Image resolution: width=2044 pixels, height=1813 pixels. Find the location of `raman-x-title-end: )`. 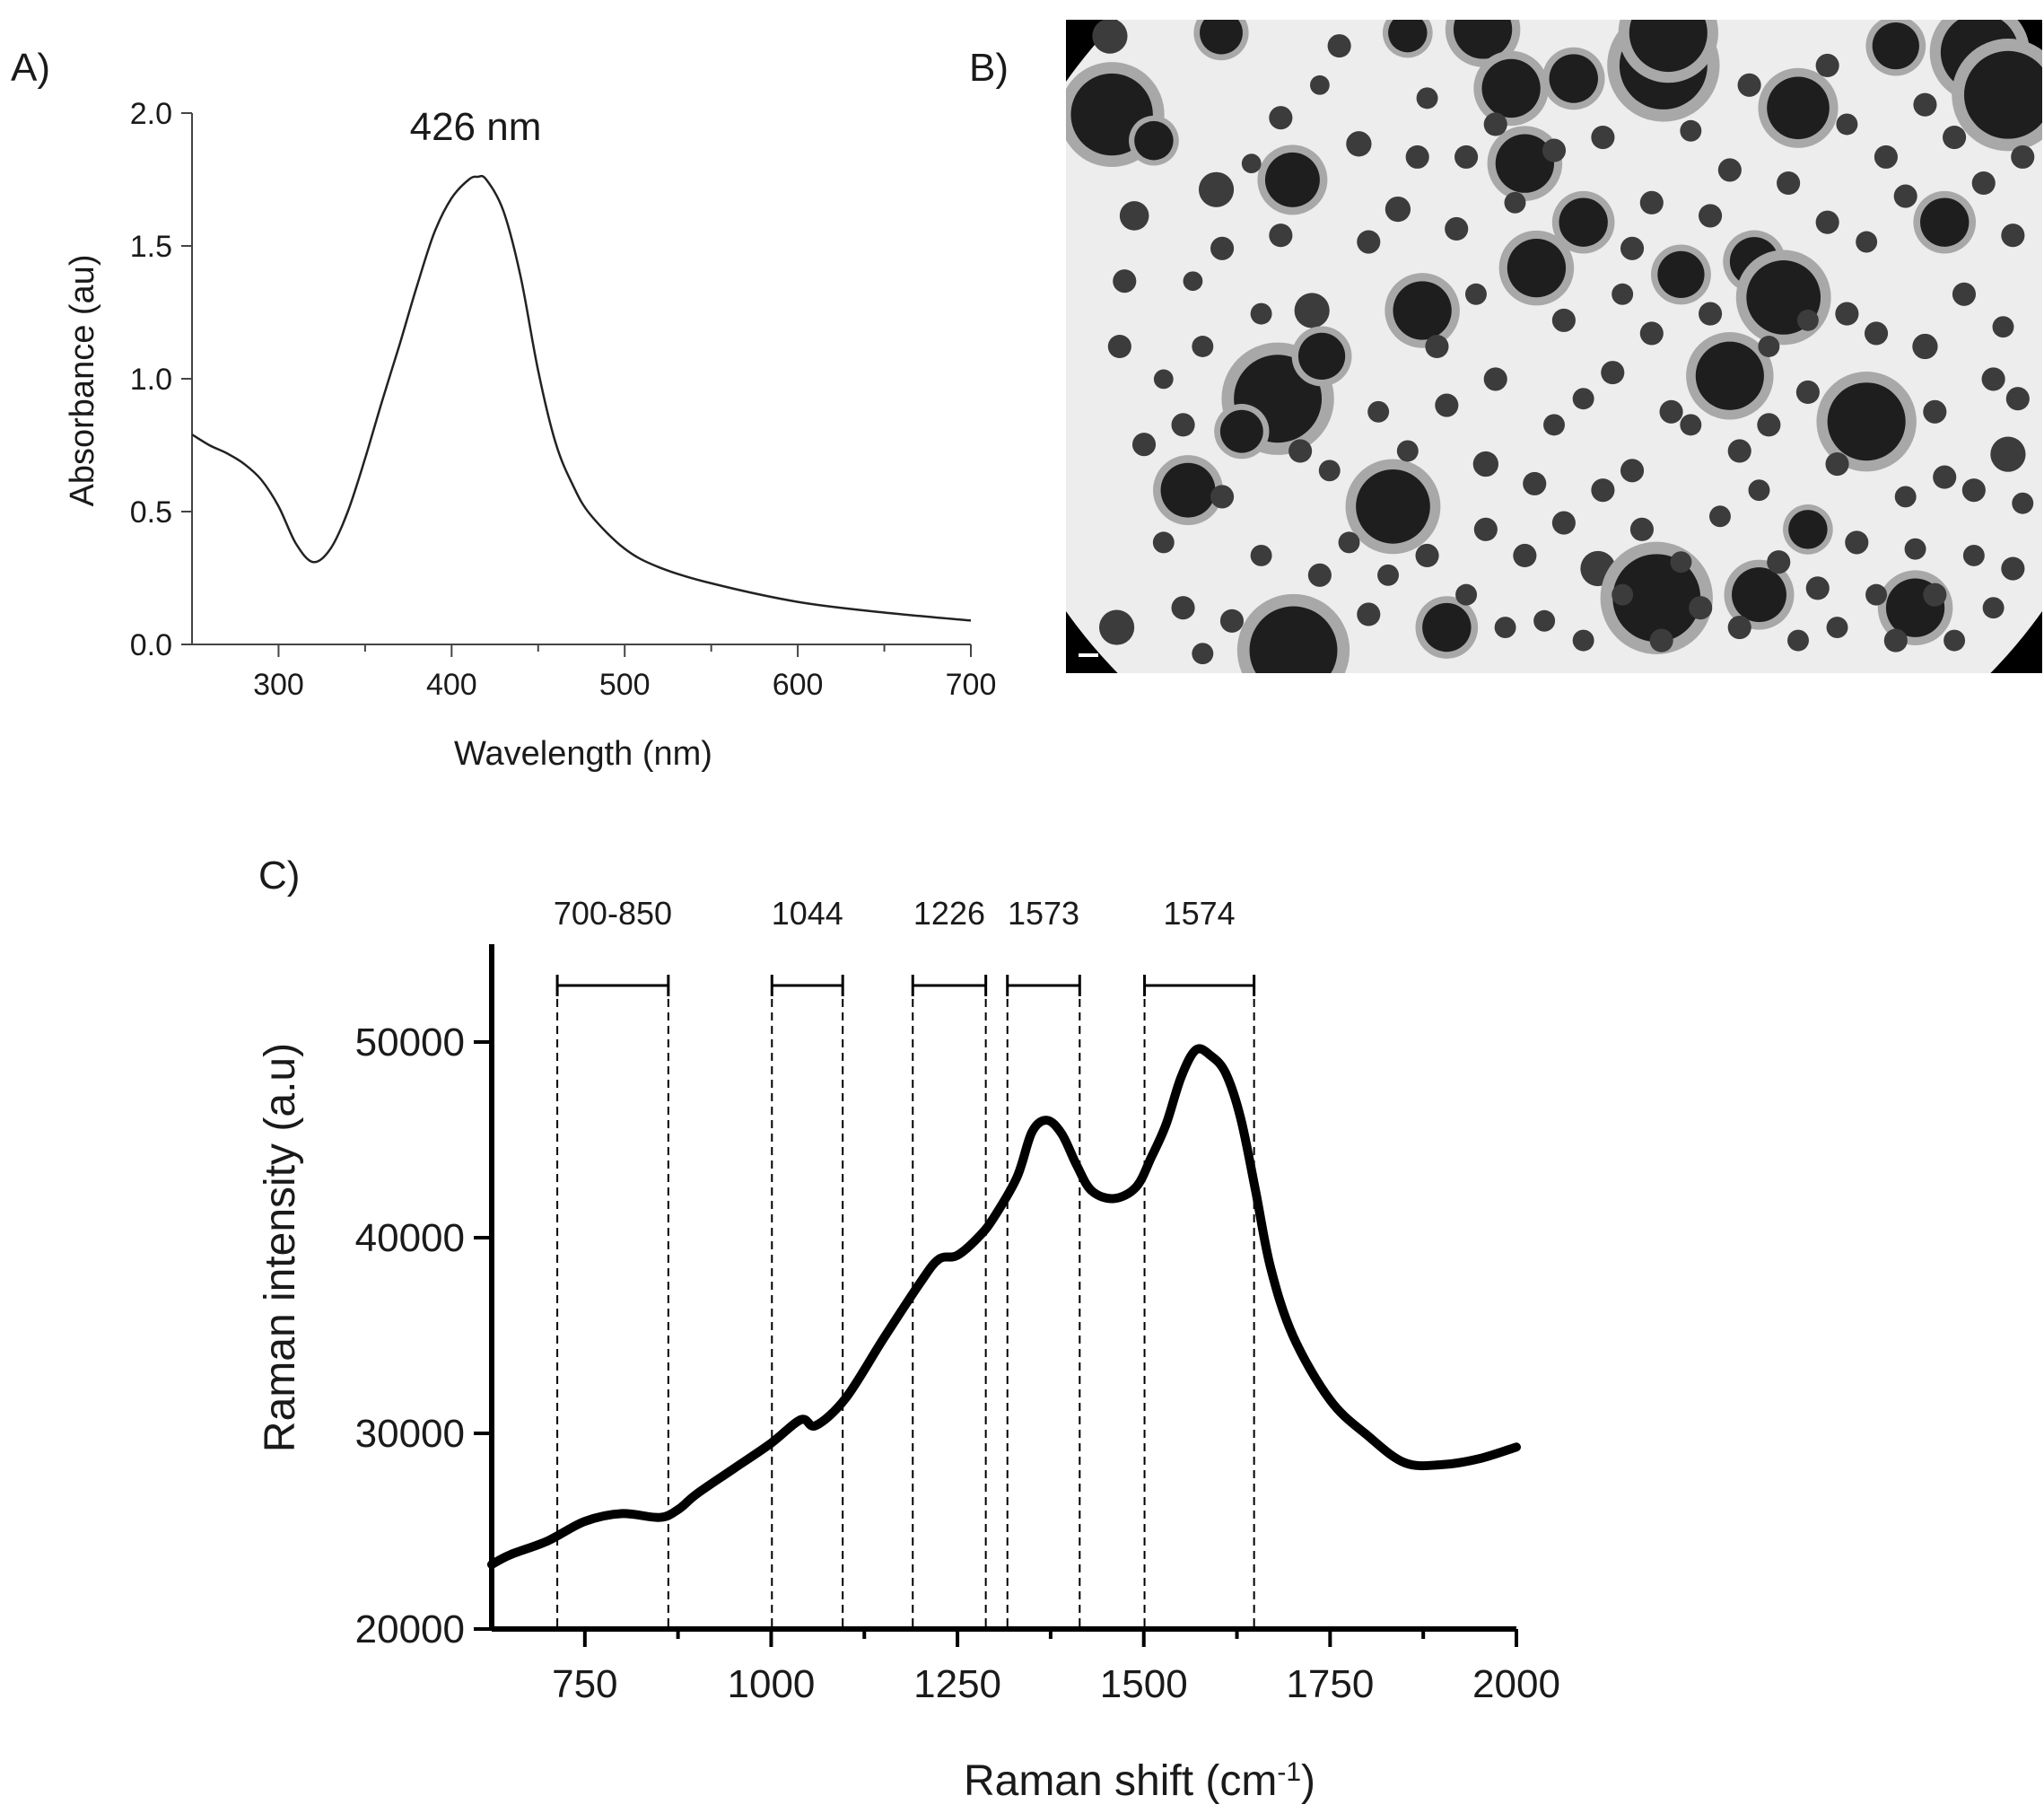

raman-x-title-end: ) is located at coordinates (1308, 1781).